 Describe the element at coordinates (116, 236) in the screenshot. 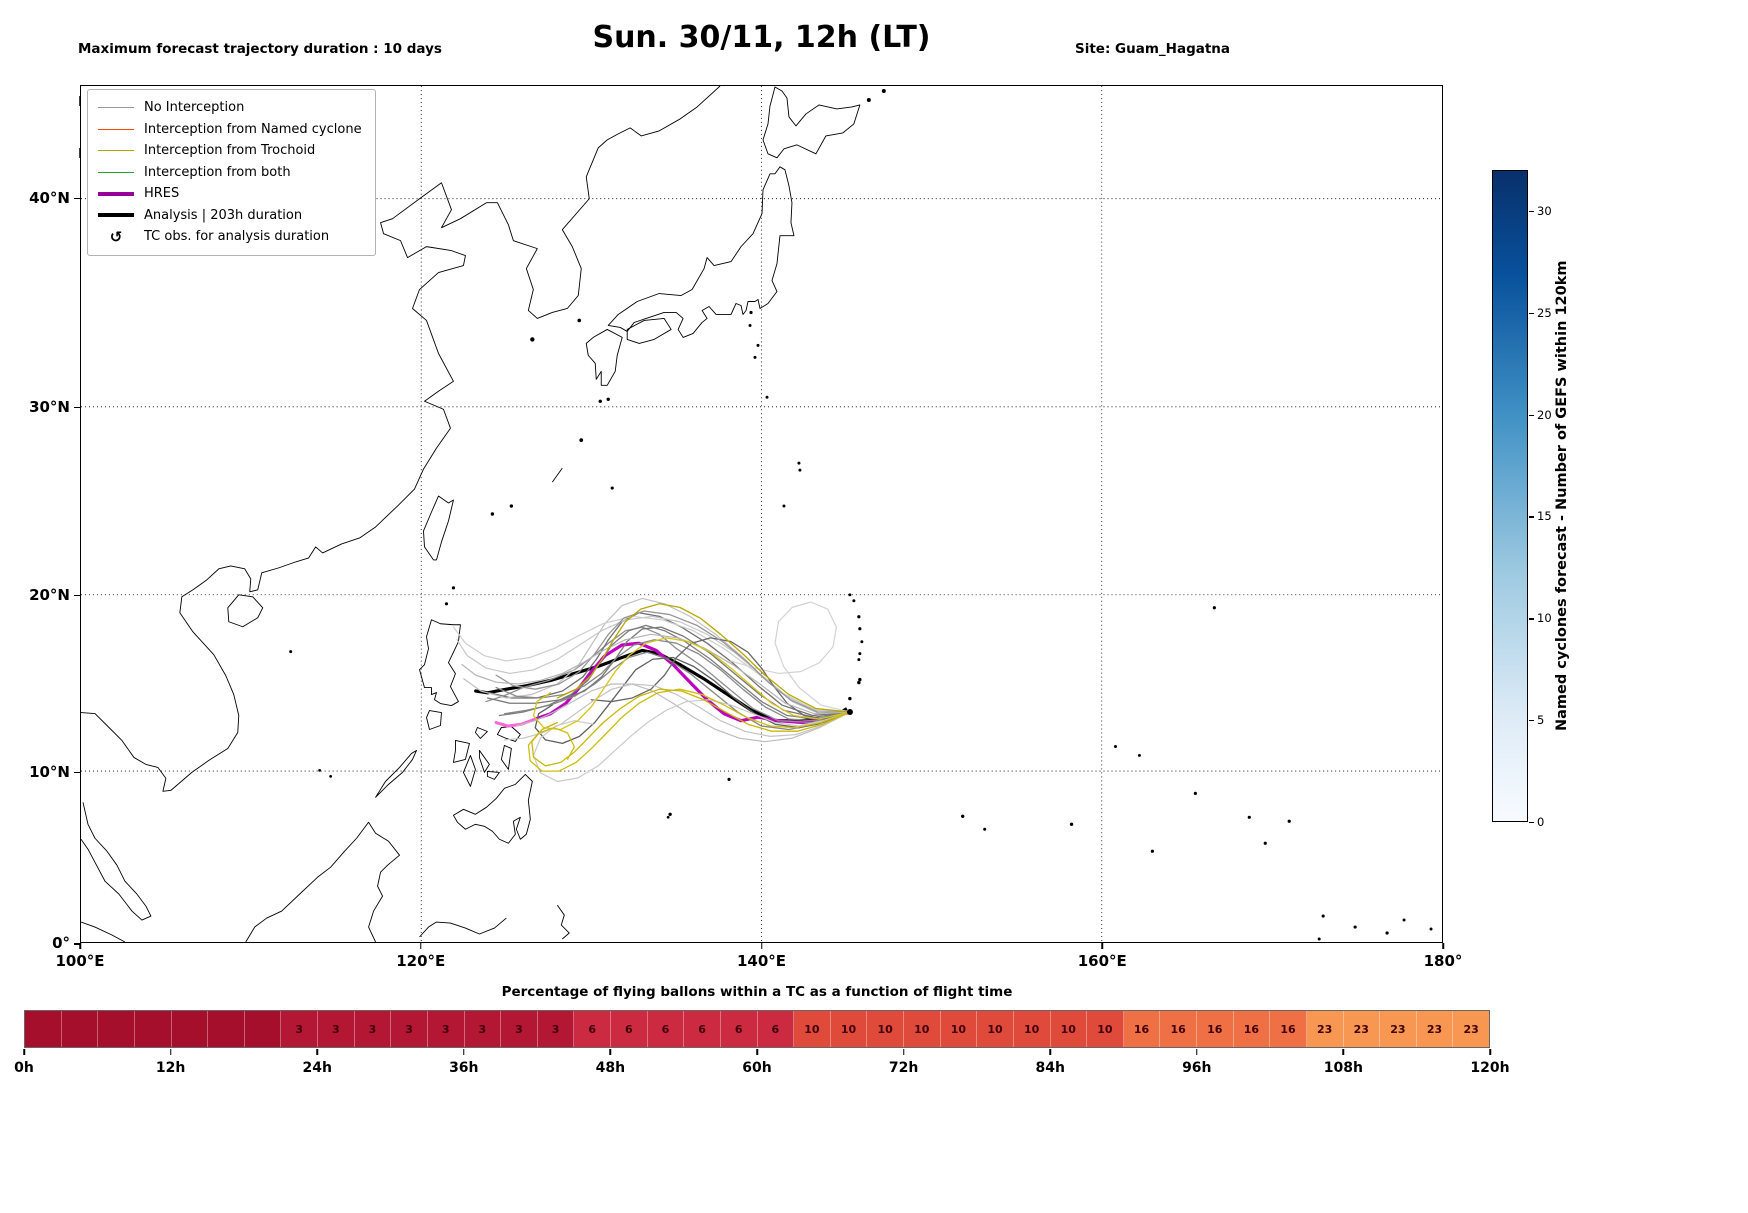

I see `tc-obs-icon: ↺` at that location.